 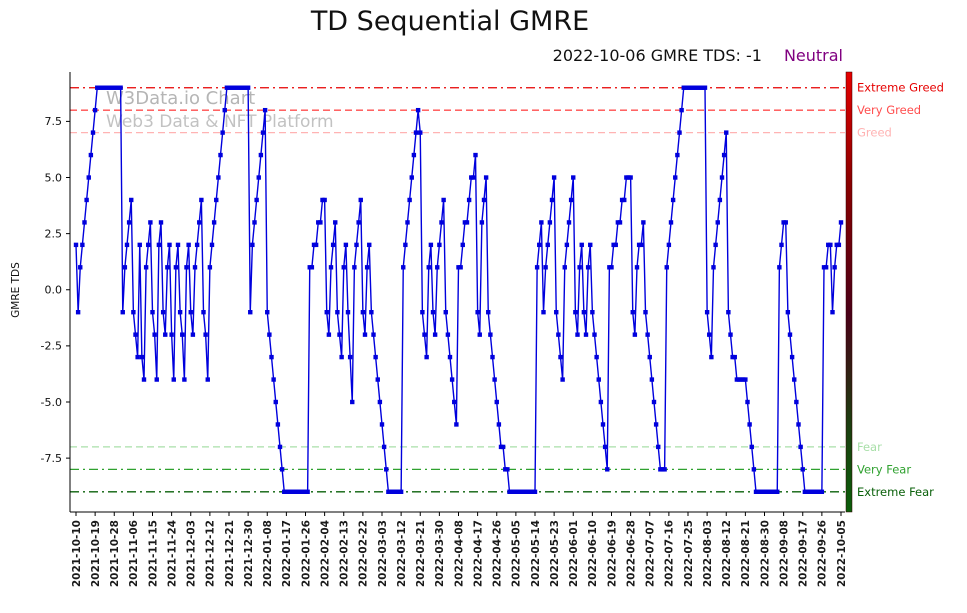 I want to click on subtitle-tds-value: 2022-10-06 GMRE TDS: -1, so click(x=657, y=55).